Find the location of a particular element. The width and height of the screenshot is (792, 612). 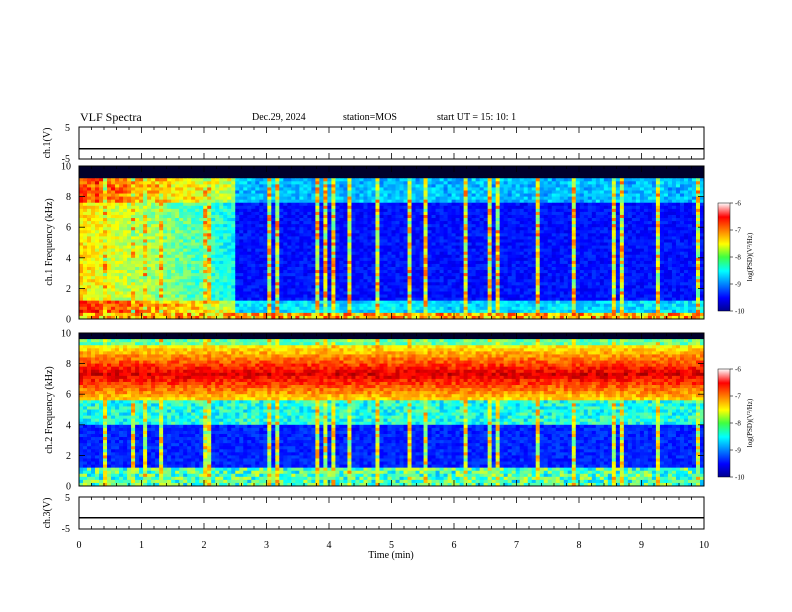

x-axis-label: Time (min) is located at coordinates (390, 555).